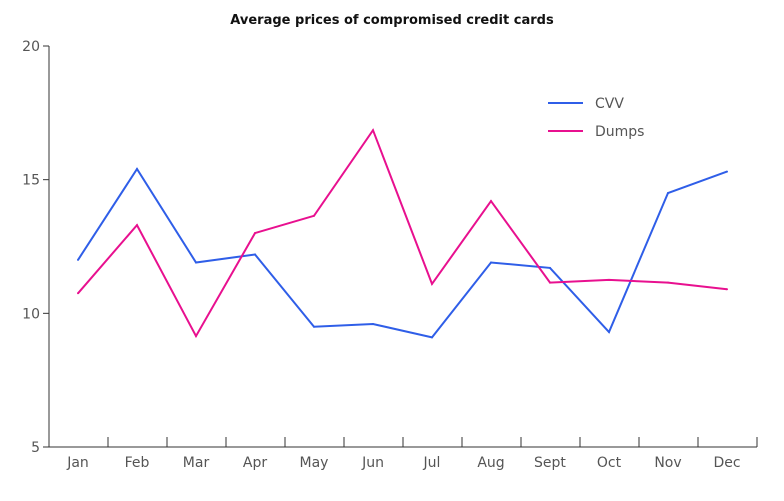 This screenshot has width=784, height=501. I want to click on x-tick-label: Nov, so click(667, 463).